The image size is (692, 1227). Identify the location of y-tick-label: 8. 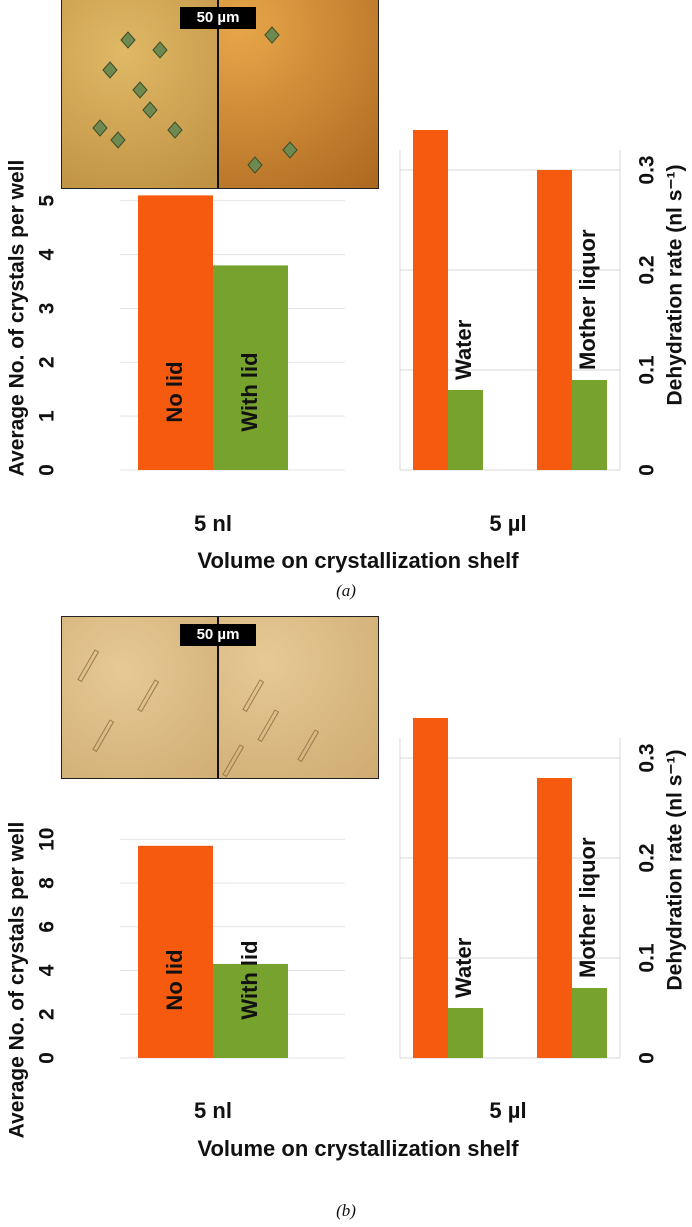
(47, 883).